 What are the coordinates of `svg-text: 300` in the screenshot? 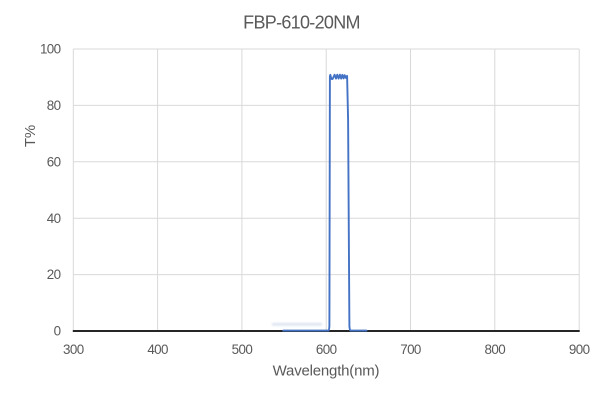 It's located at (73, 349).